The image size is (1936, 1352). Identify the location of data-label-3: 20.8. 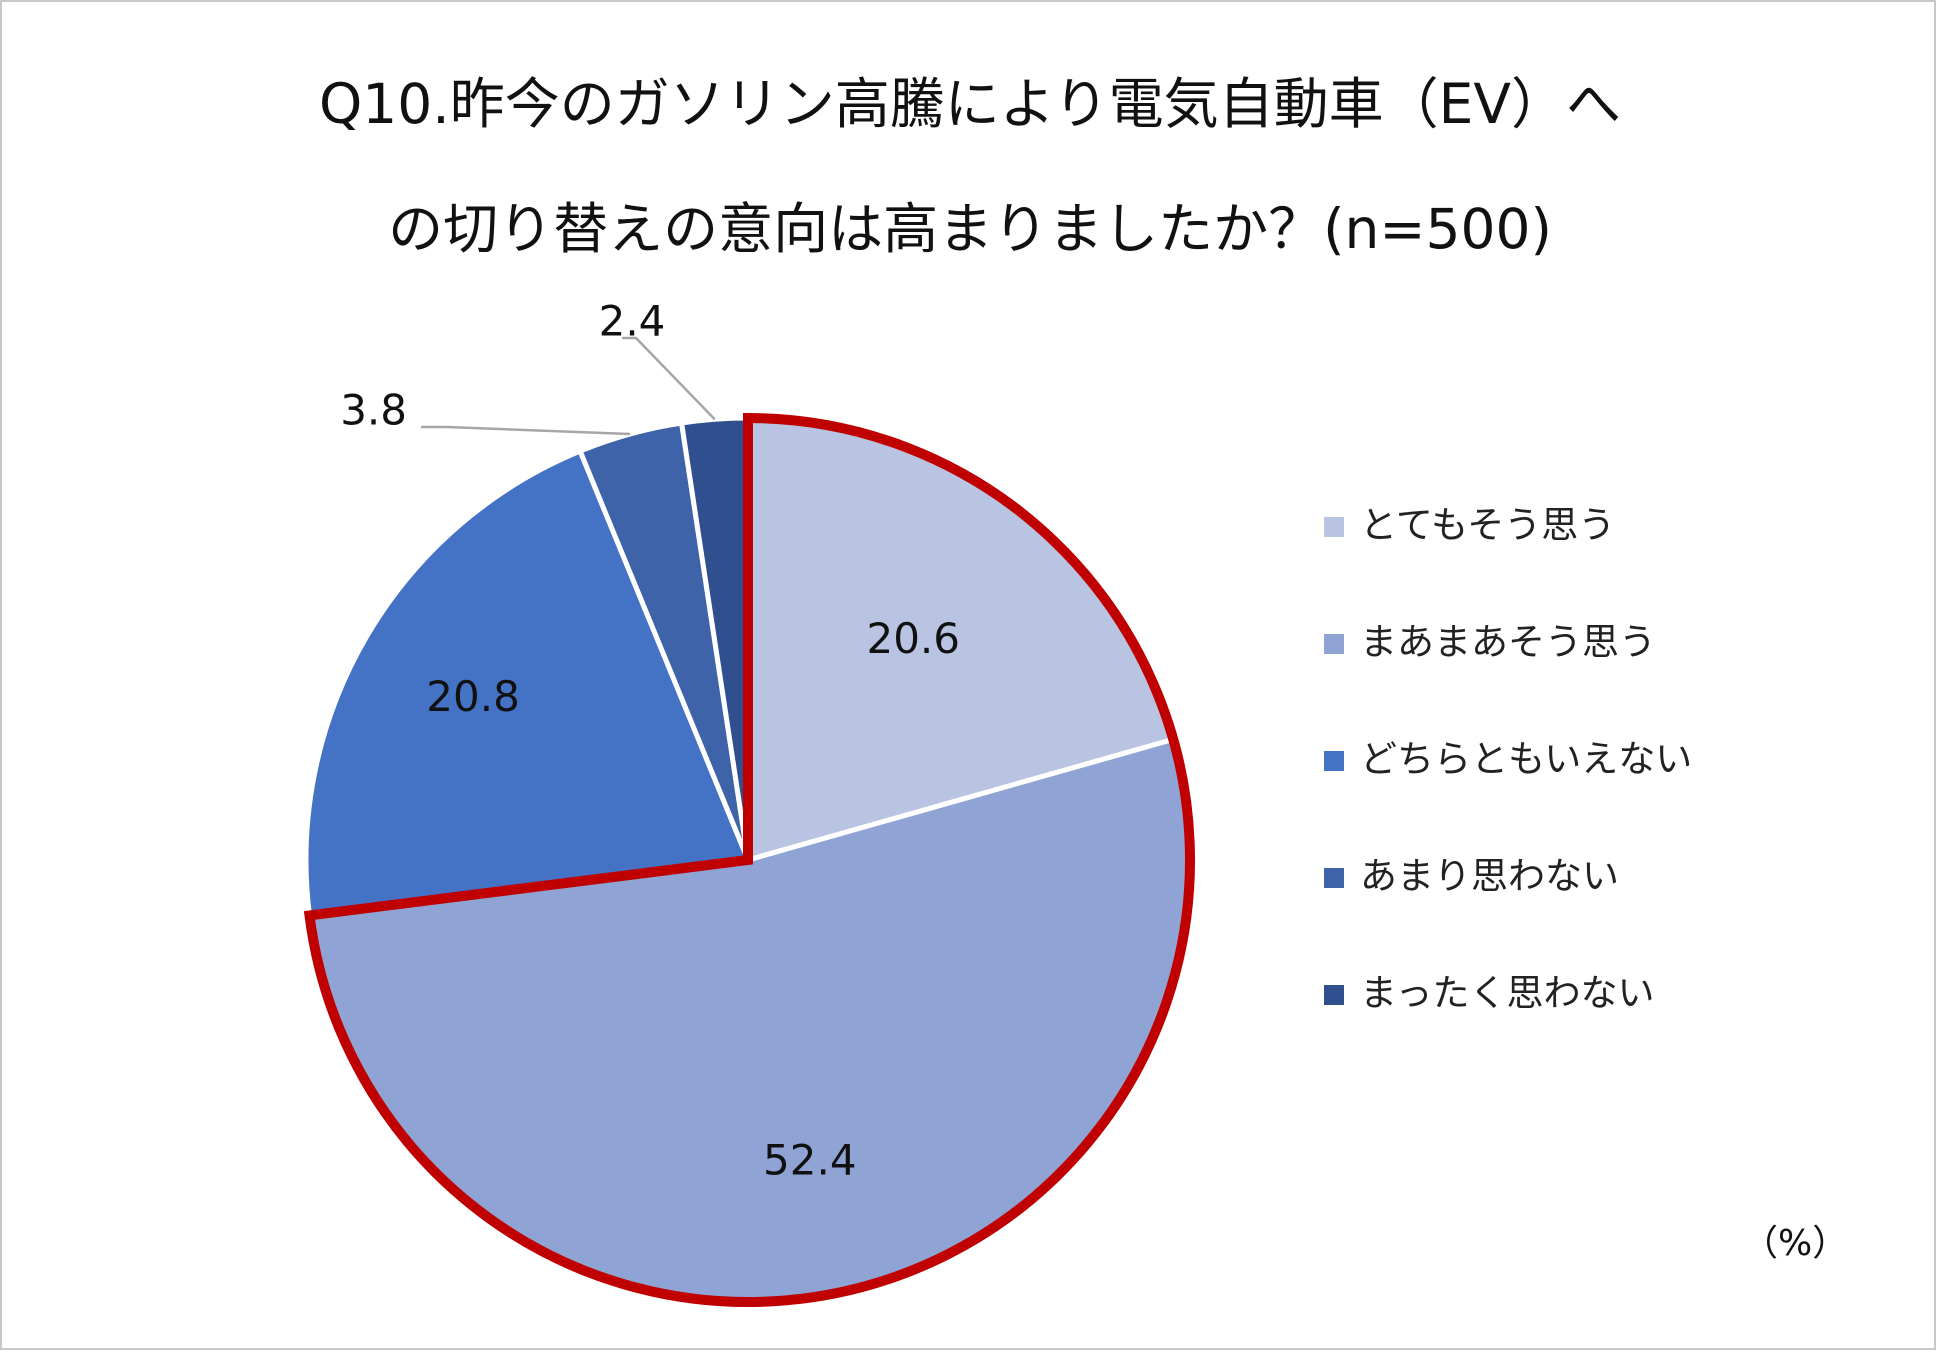
(473, 696).